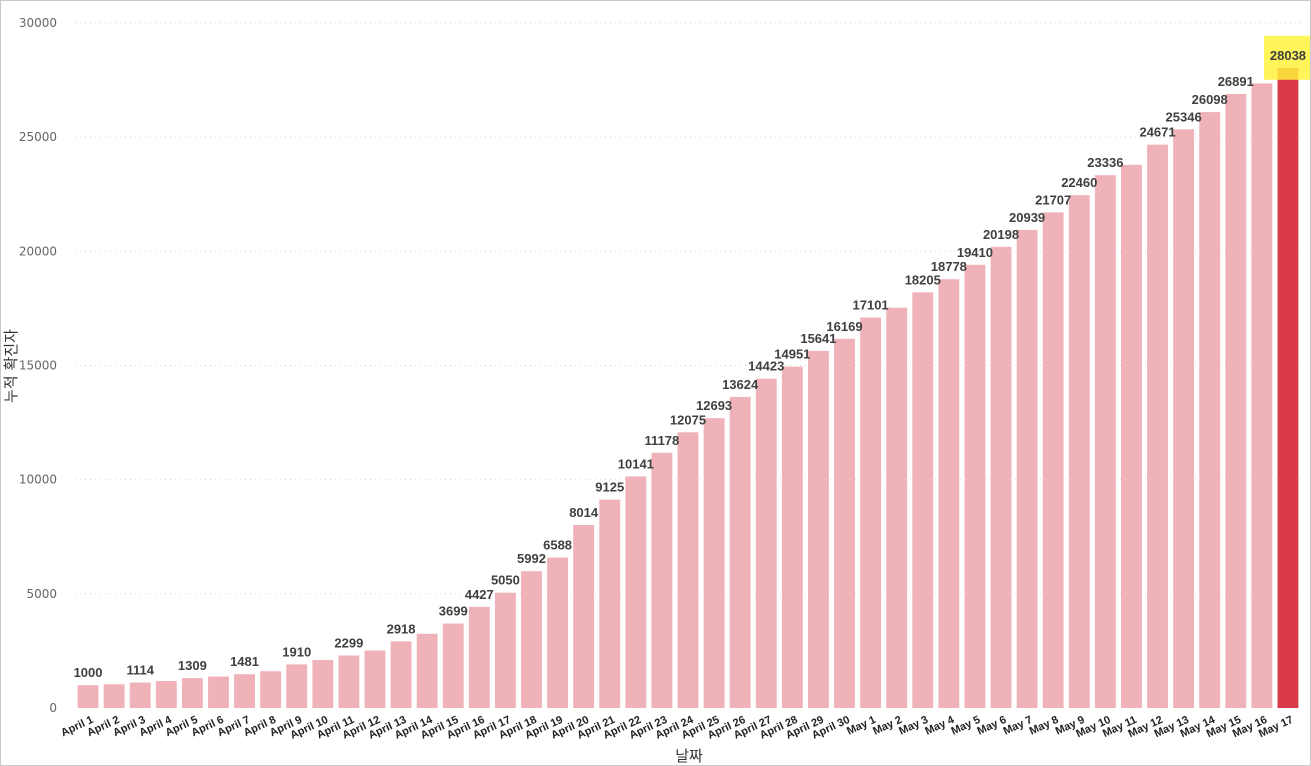 The height and width of the screenshot is (766, 1311). What do you see at coordinates (818, 338) in the screenshot?
I see `data-label: 15641` at bounding box center [818, 338].